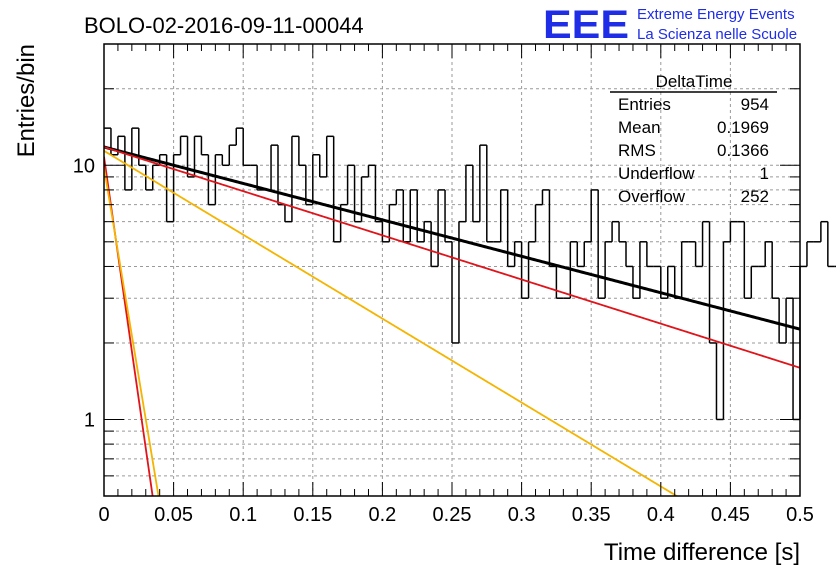 This screenshot has height=572, width=836. What do you see at coordinates (312, 515) in the screenshot?
I see `x-tick-label: 0.15` at bounding box center [312, 515].